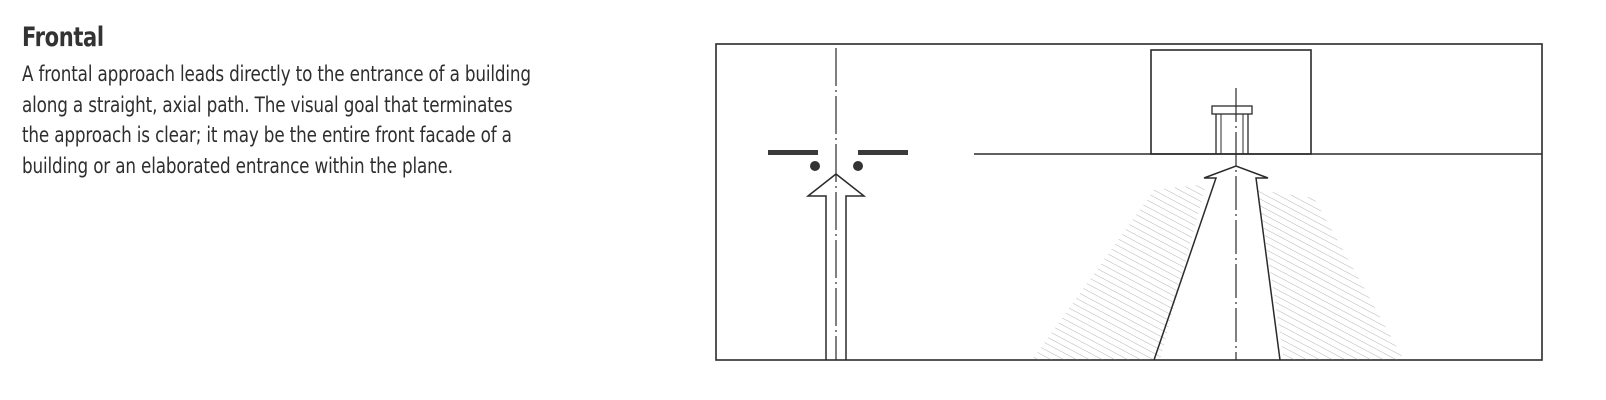  What do you see at coordinates (858, 166) in the screenshot?
I see `column-dot-right` at bounding box center [858, 166].